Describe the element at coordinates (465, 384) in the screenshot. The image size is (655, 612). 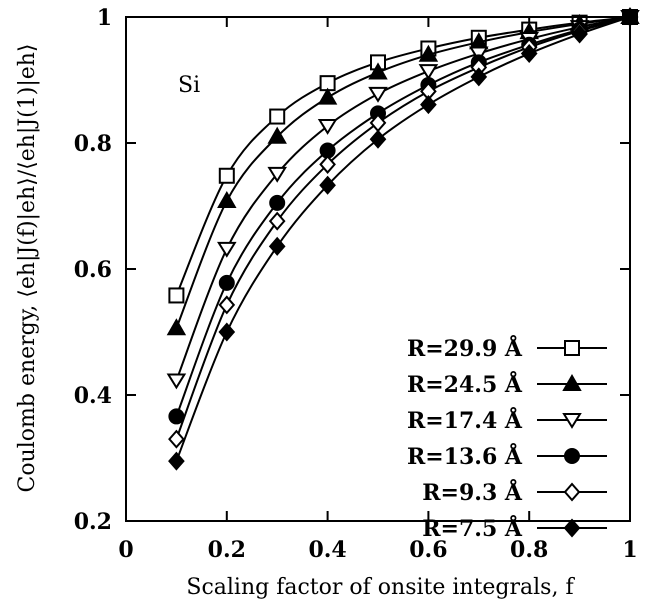
I see `legend-label: R=24.5 Å` at that location.